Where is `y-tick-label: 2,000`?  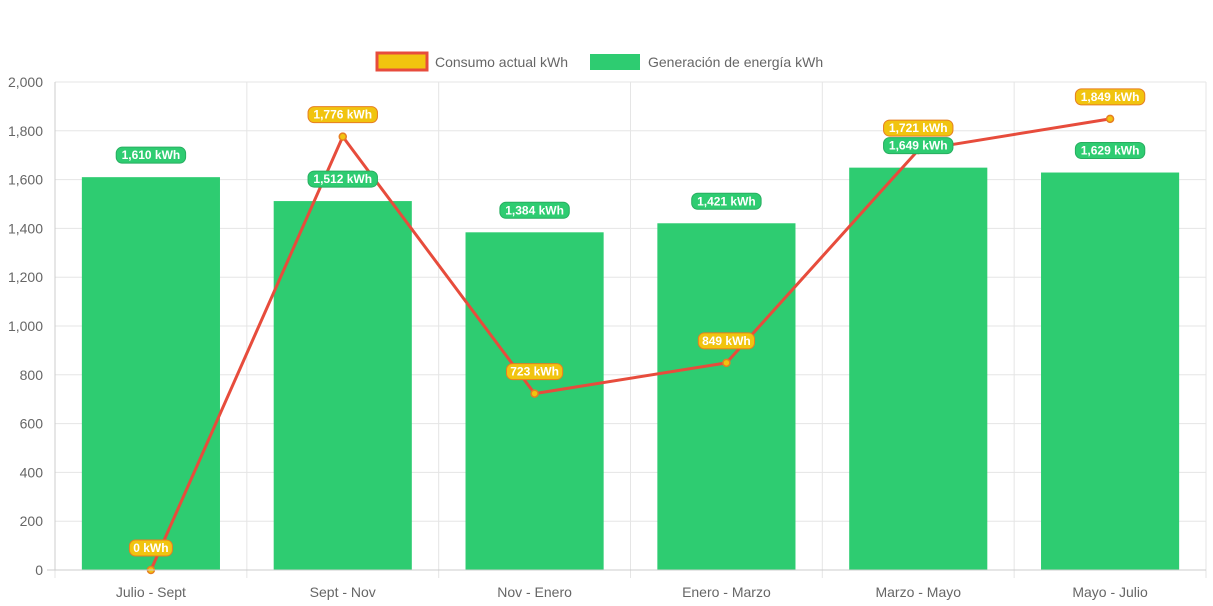
y-tick-label: 2,000 is located at coordinates (25, 82).